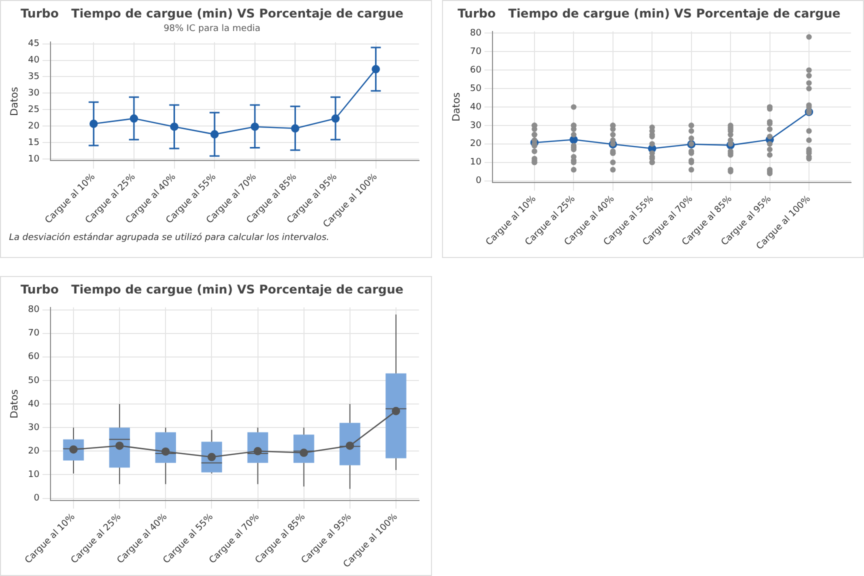  I want to click on y-tick-label: 25, so click(34, 109).